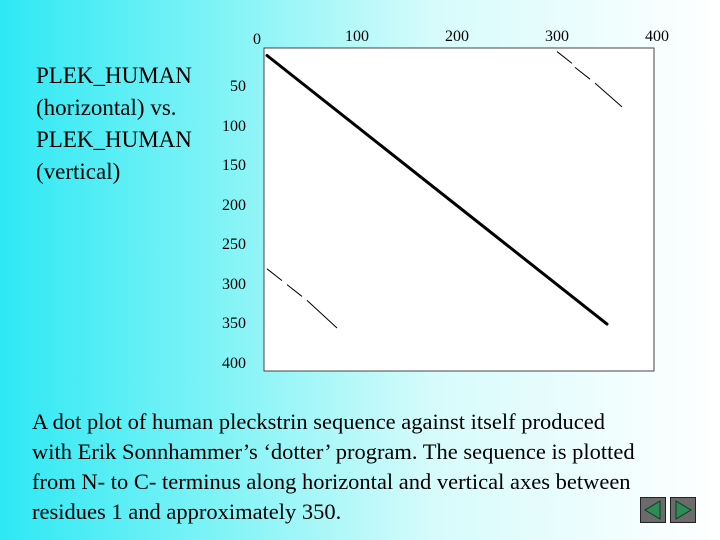 This screenshot has height=540, width=720. Describe the element at coordinates (234, 284) in the screenshot. I see `y-tick-label: 300` at that location.